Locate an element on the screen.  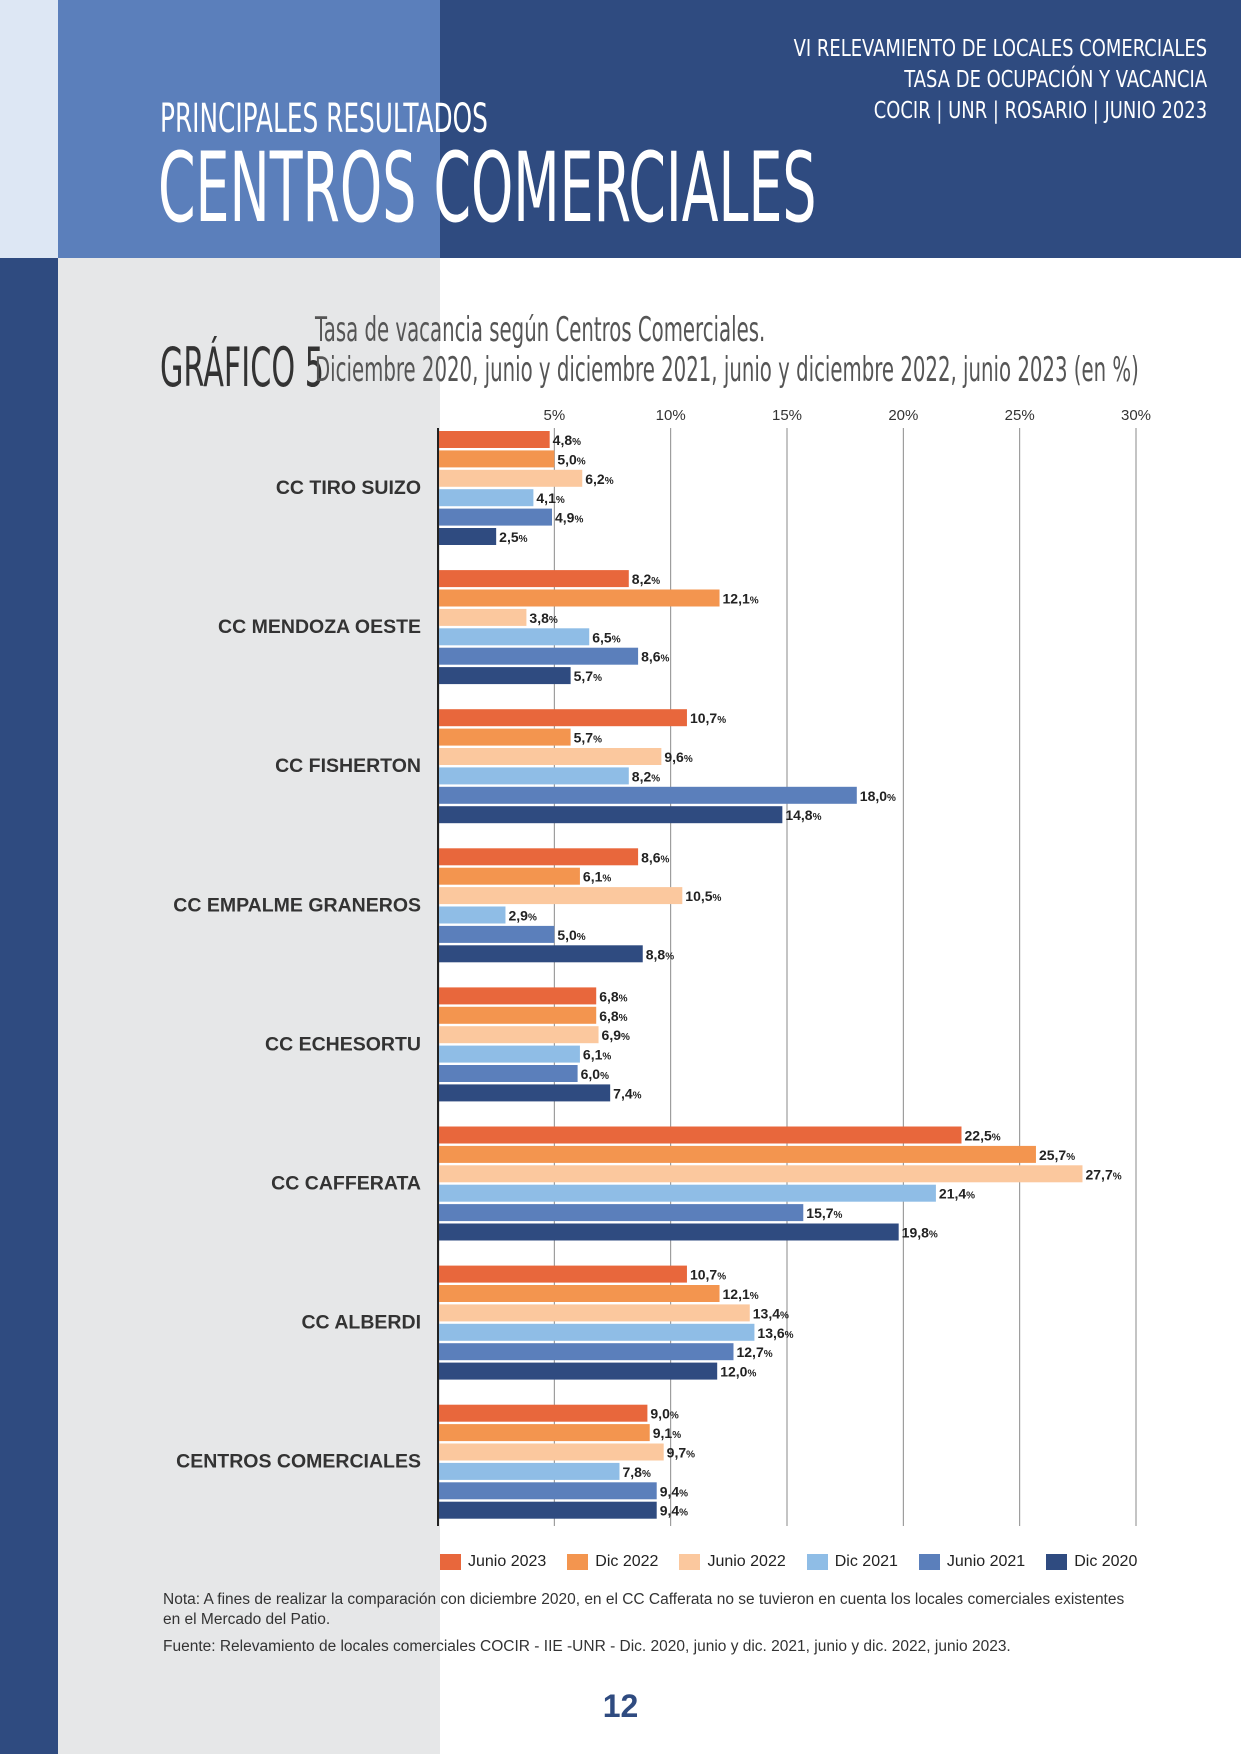
x-tick-label: 15% is located at coordinates (787, 415).